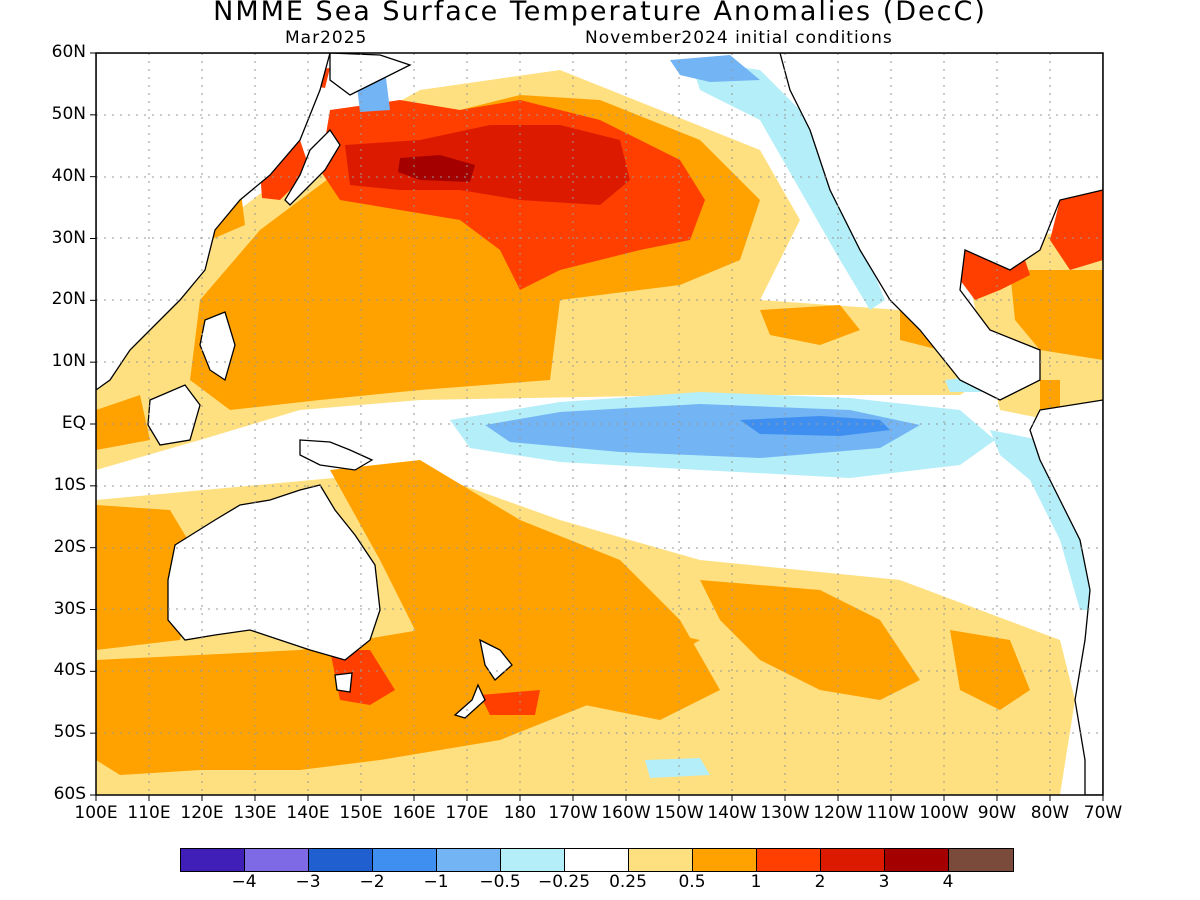 This screenshot has height=900, width=1200. Describe the element at coordinates (68, 175) in the screenshot. I see `lat-label: 40N` at that location.